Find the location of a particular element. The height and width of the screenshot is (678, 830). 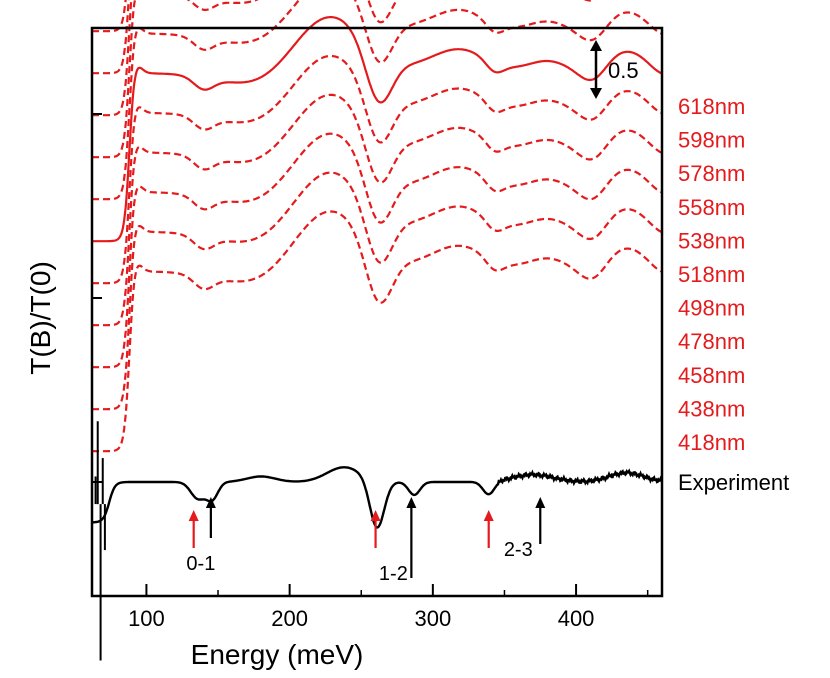

legend-label-578nm: 578nm is located at coordinates (711, 173).